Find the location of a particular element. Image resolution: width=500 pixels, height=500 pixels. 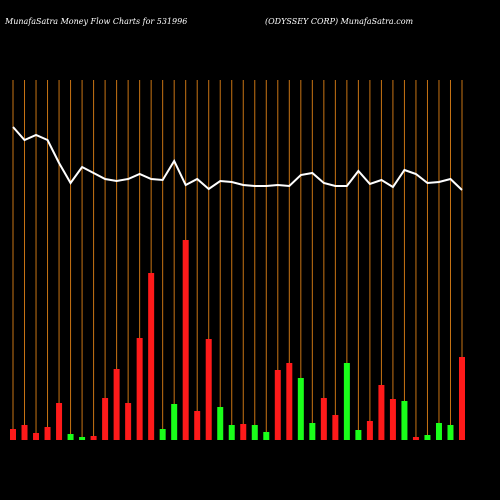

line is located at coordinates (237, 158).